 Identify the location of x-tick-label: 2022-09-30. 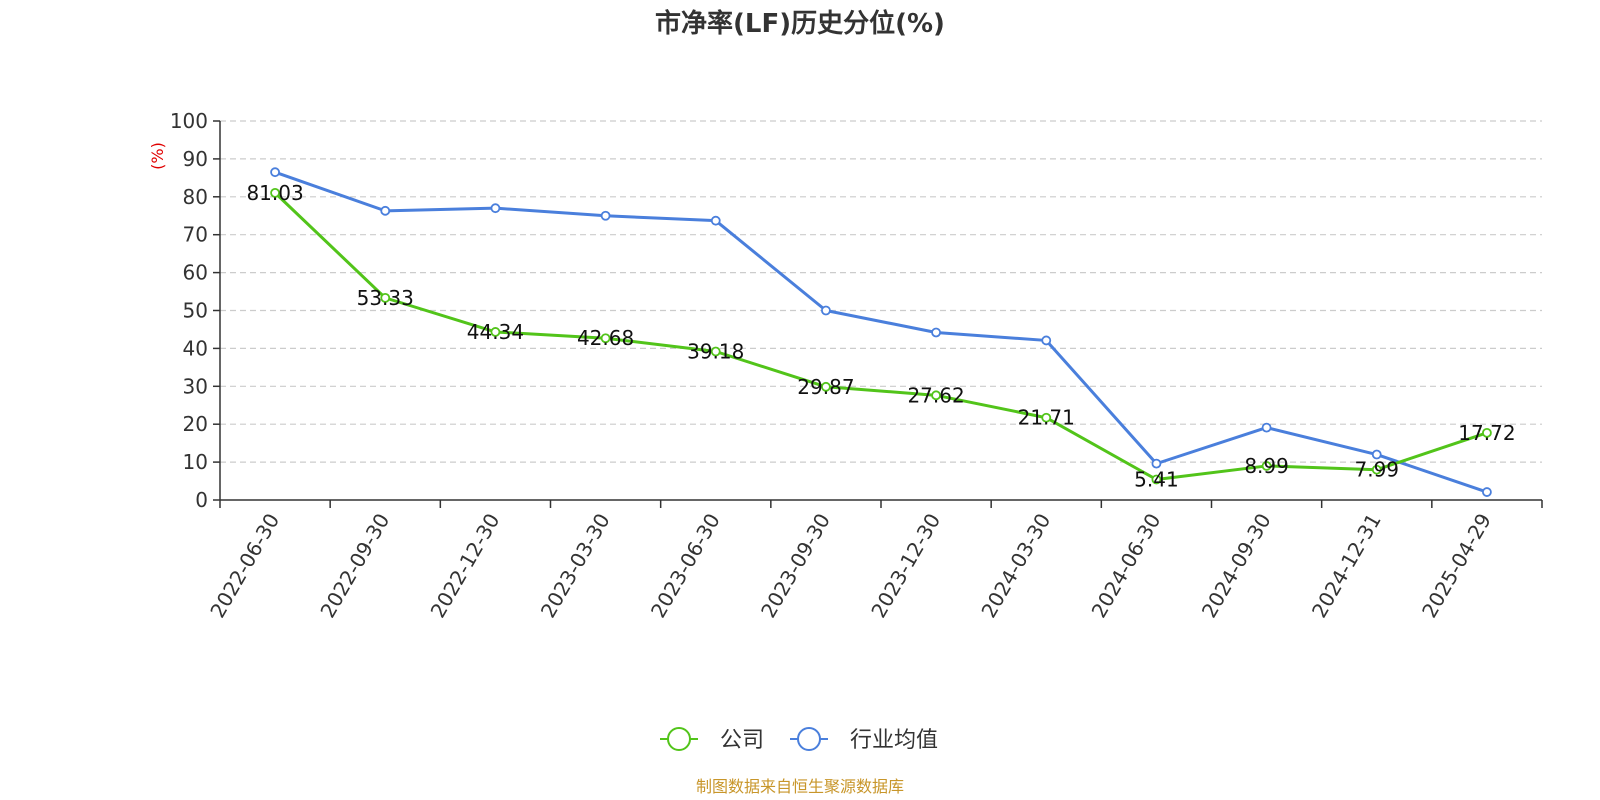
(354, 565).